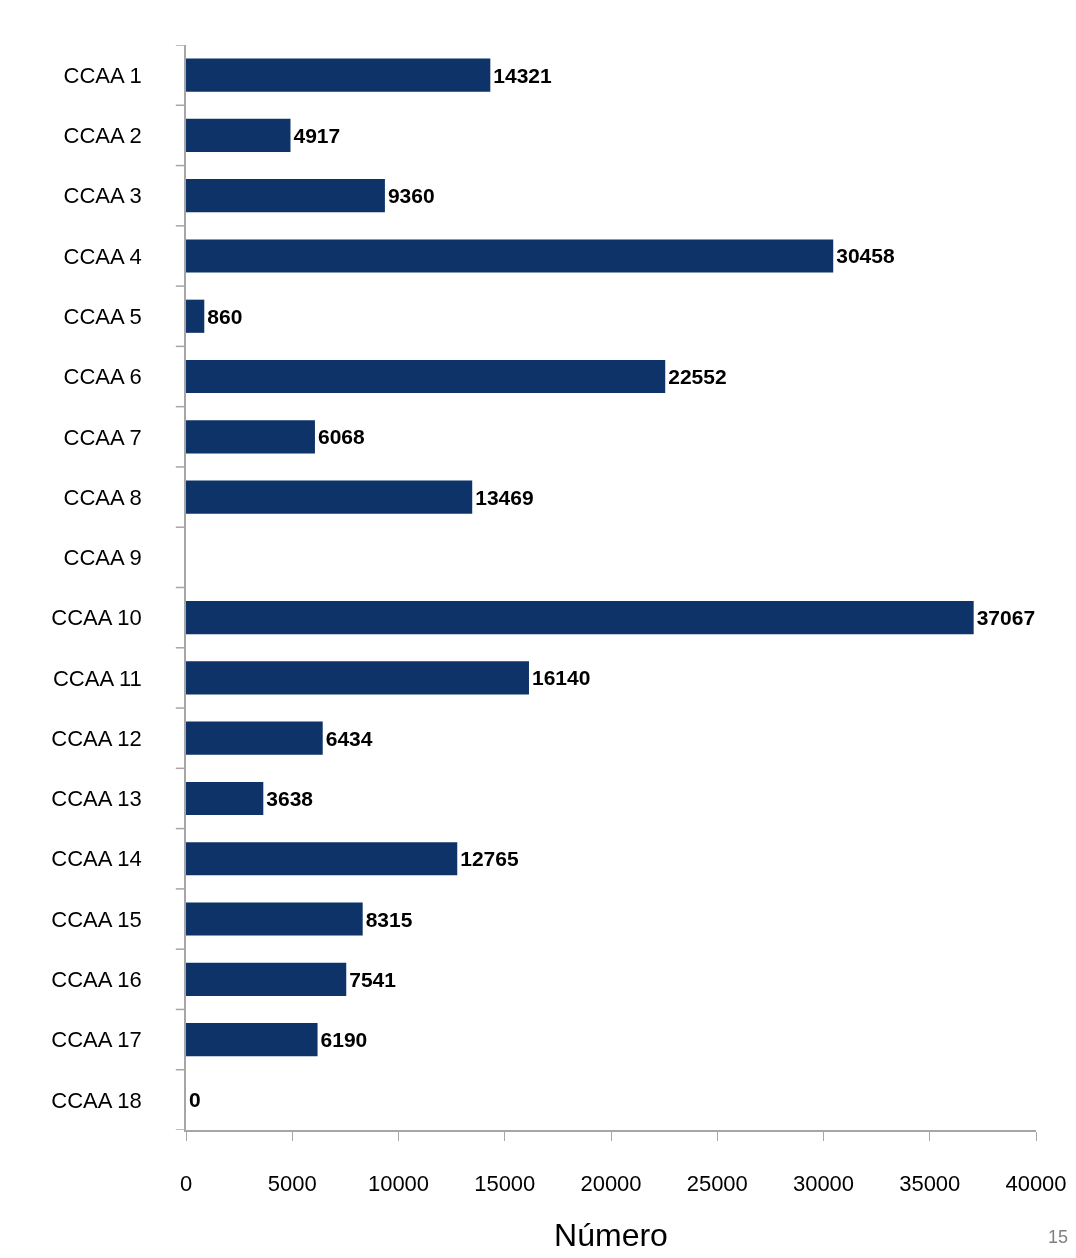 This screenshot has width=1076, height=1258. I want to click on y-tick-label: CCAA 2, so click(102, 136).